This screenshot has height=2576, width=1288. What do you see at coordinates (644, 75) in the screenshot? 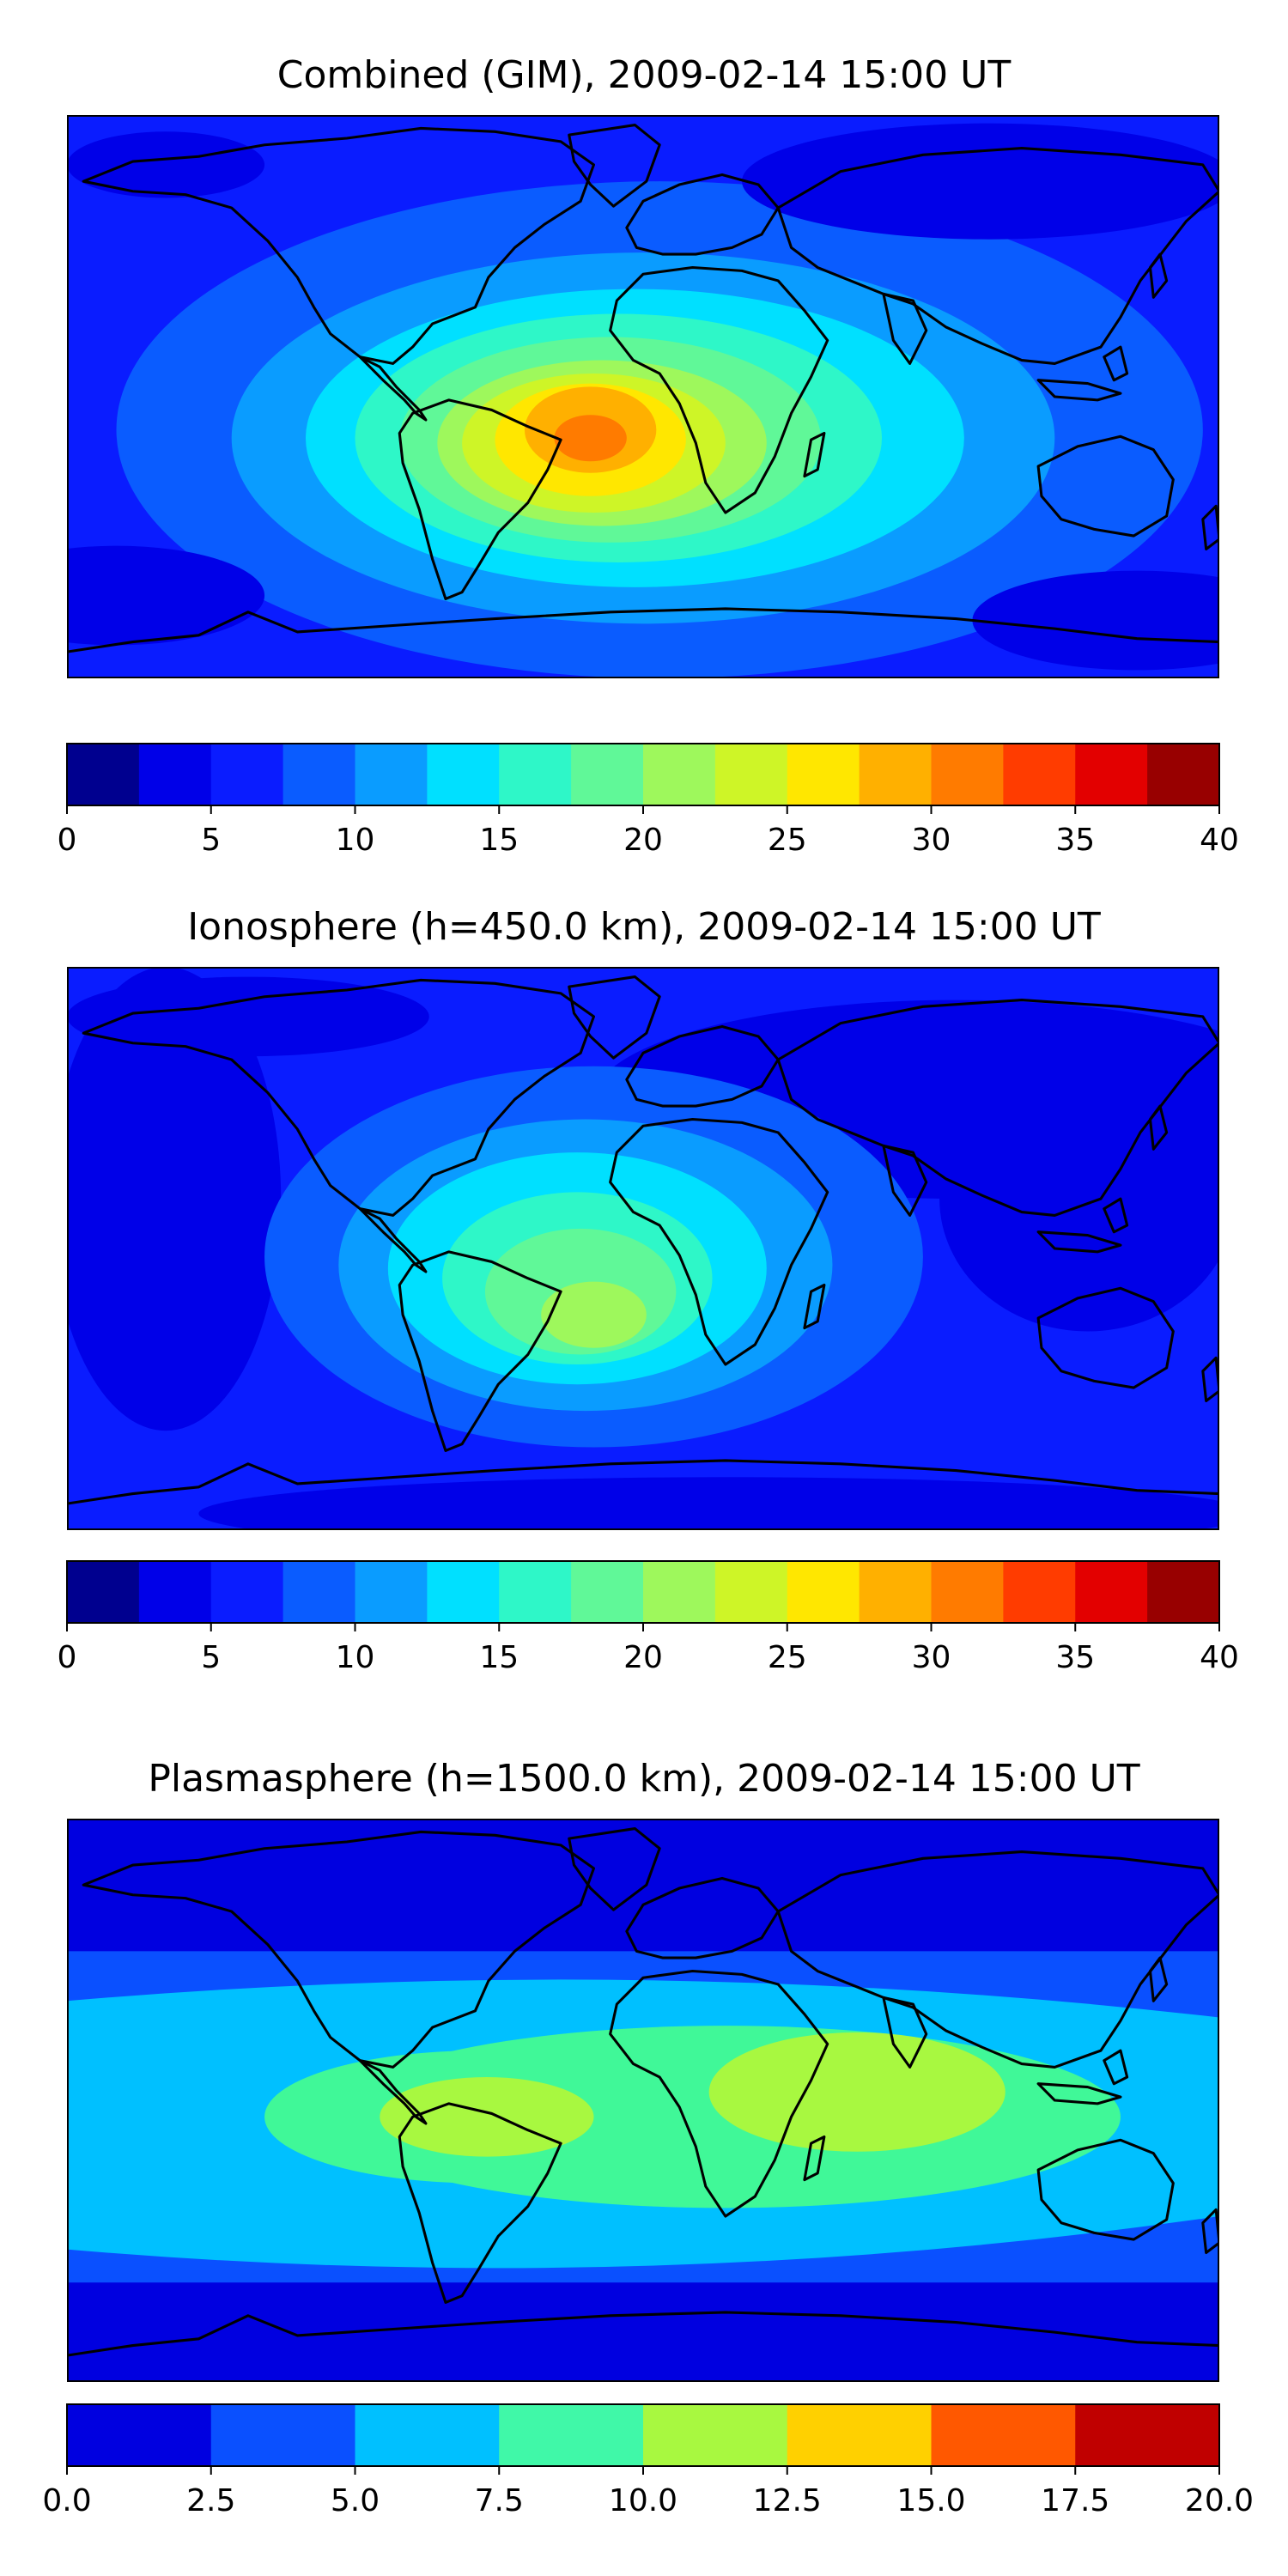
I see `panel-title: Combined (GIM), 2009-02-14 15:00 UT` at bounding box center [644, 75].